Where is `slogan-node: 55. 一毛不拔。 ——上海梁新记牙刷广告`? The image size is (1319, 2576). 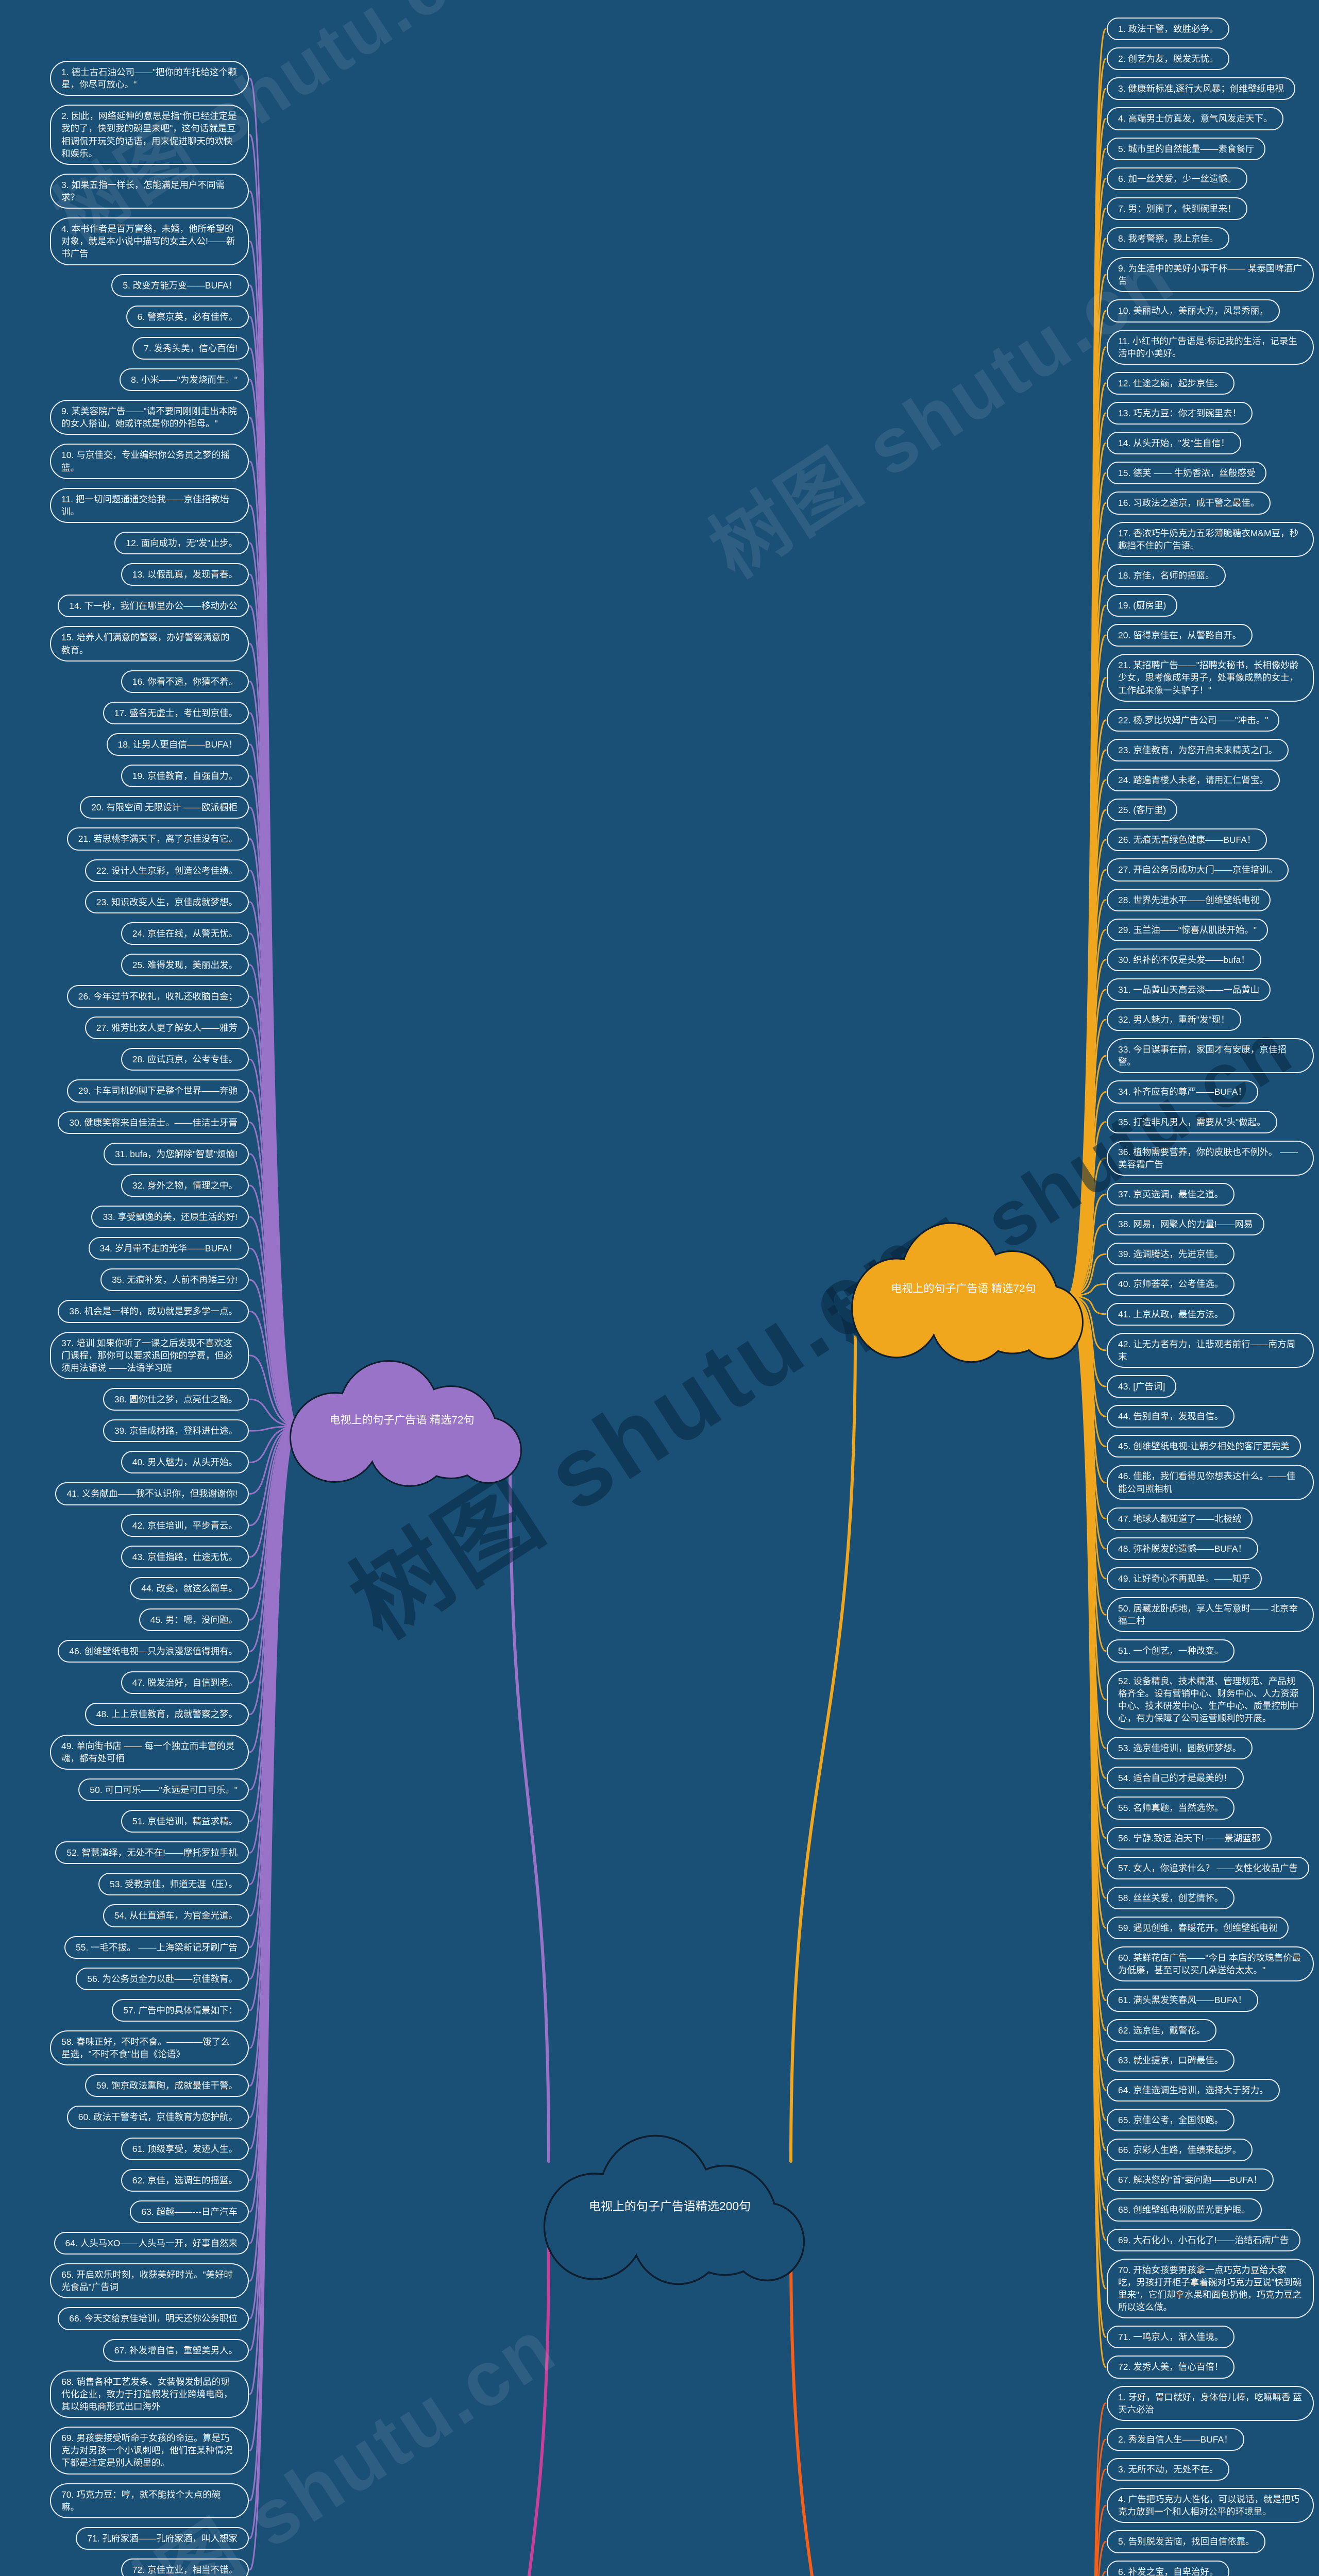 slogan-node: 55. 一毛不拔。 ——上海梁新记牙刷广告 is located at coordinates (156, 1947).